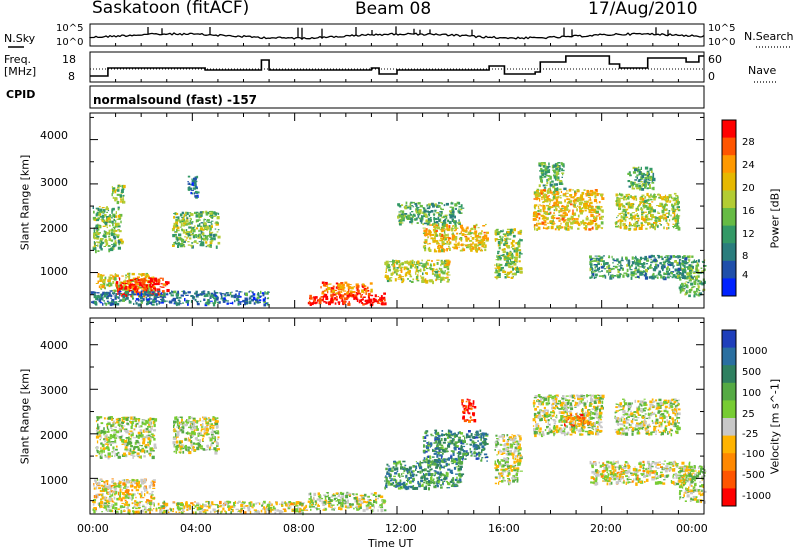 The width and height of the screenshot is (800, 554). I want to click on velocity-colorbar-segment, so click(729, 497).